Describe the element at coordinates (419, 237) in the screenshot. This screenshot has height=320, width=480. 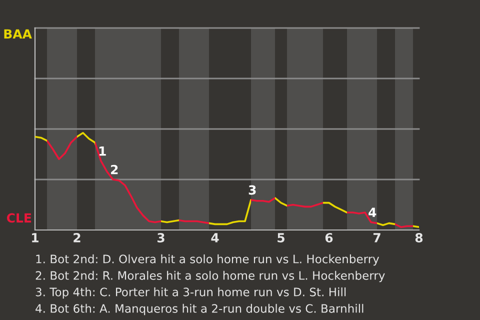
I see `x-tick-label: 8` at that location.